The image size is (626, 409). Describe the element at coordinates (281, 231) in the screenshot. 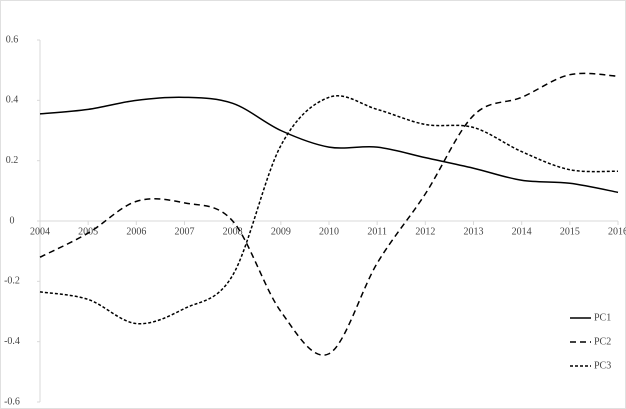

I see `x-tick-label: 2009` at that location.